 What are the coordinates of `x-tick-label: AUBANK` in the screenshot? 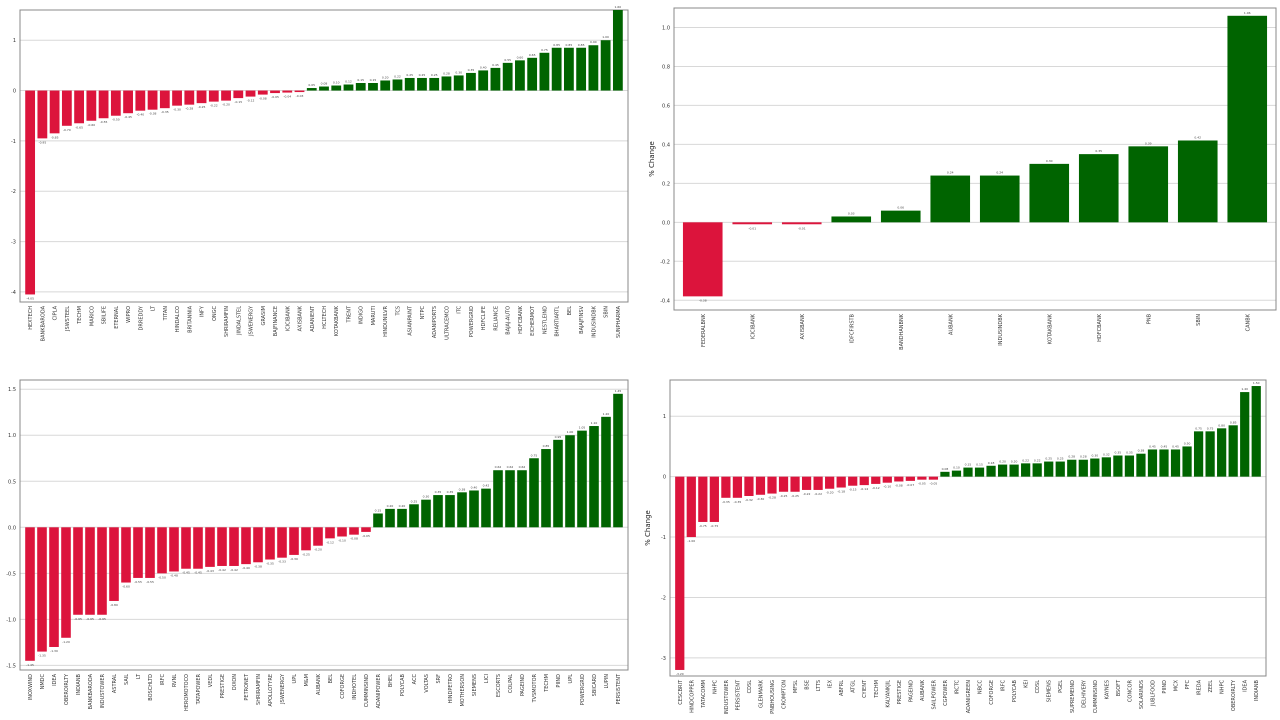 It's located at (951, 324).